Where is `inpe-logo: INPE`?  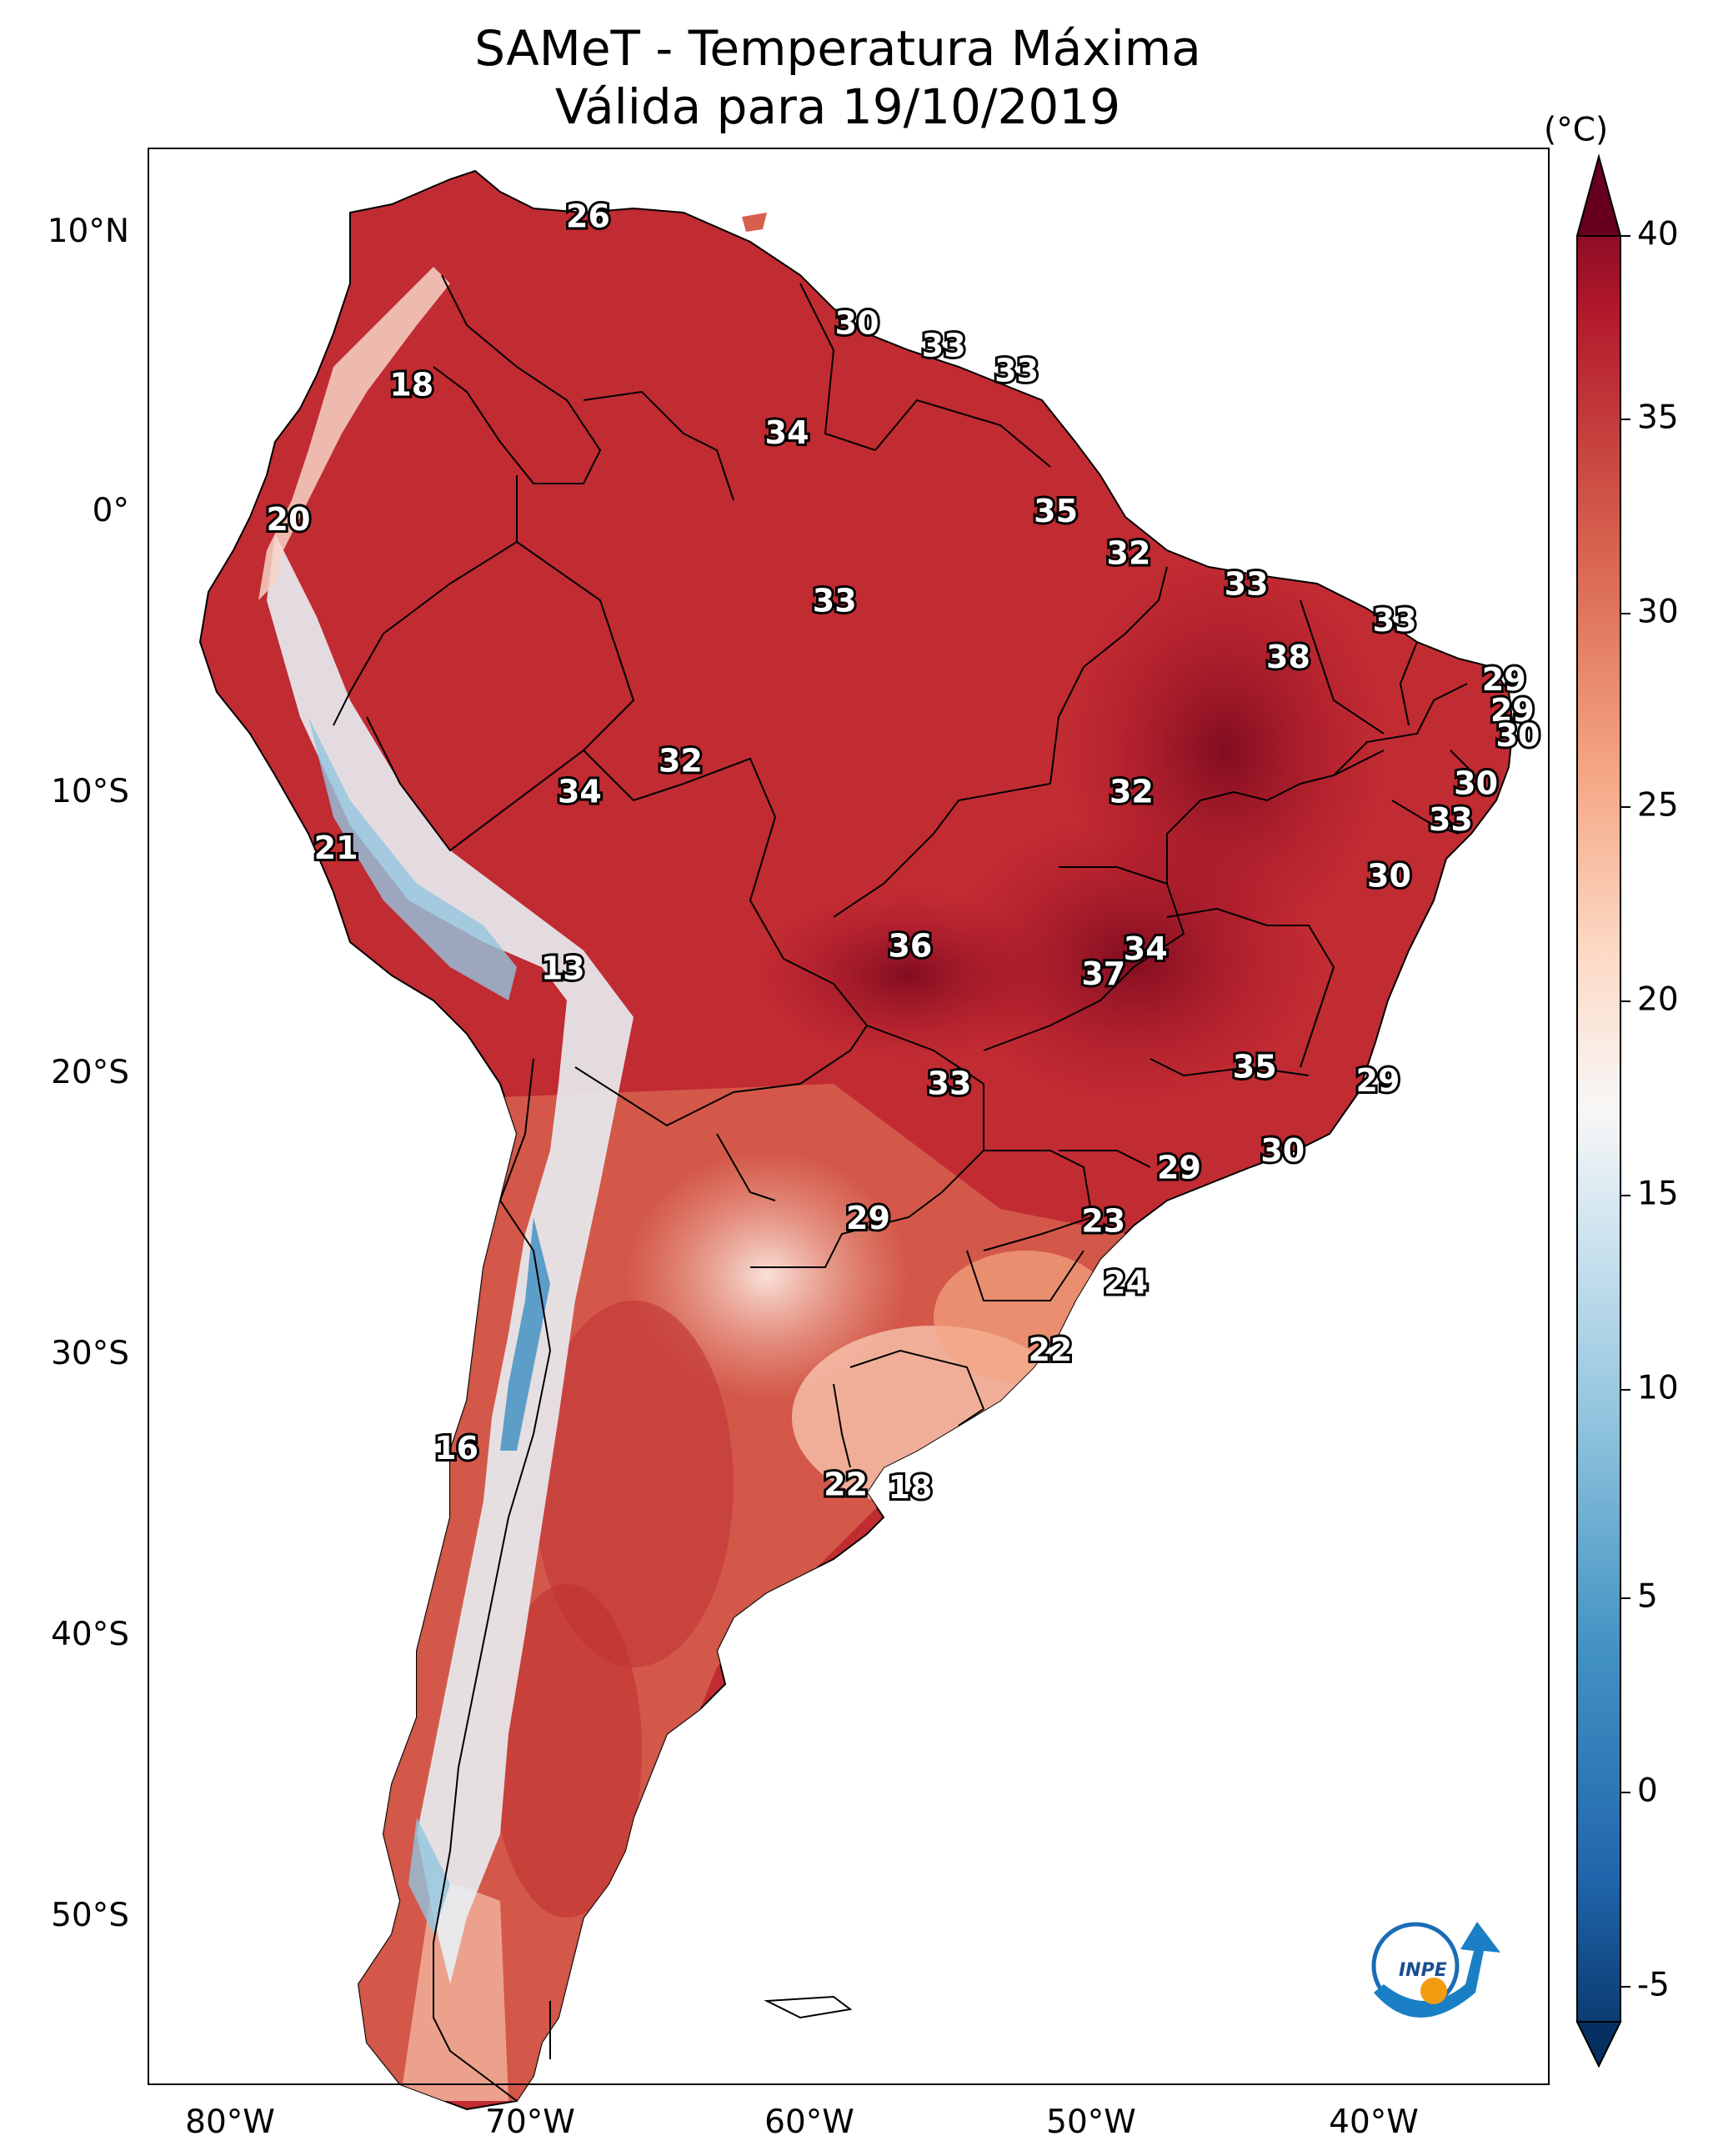
inpe-logo: INPE is located at coordinates (1435, 1970).